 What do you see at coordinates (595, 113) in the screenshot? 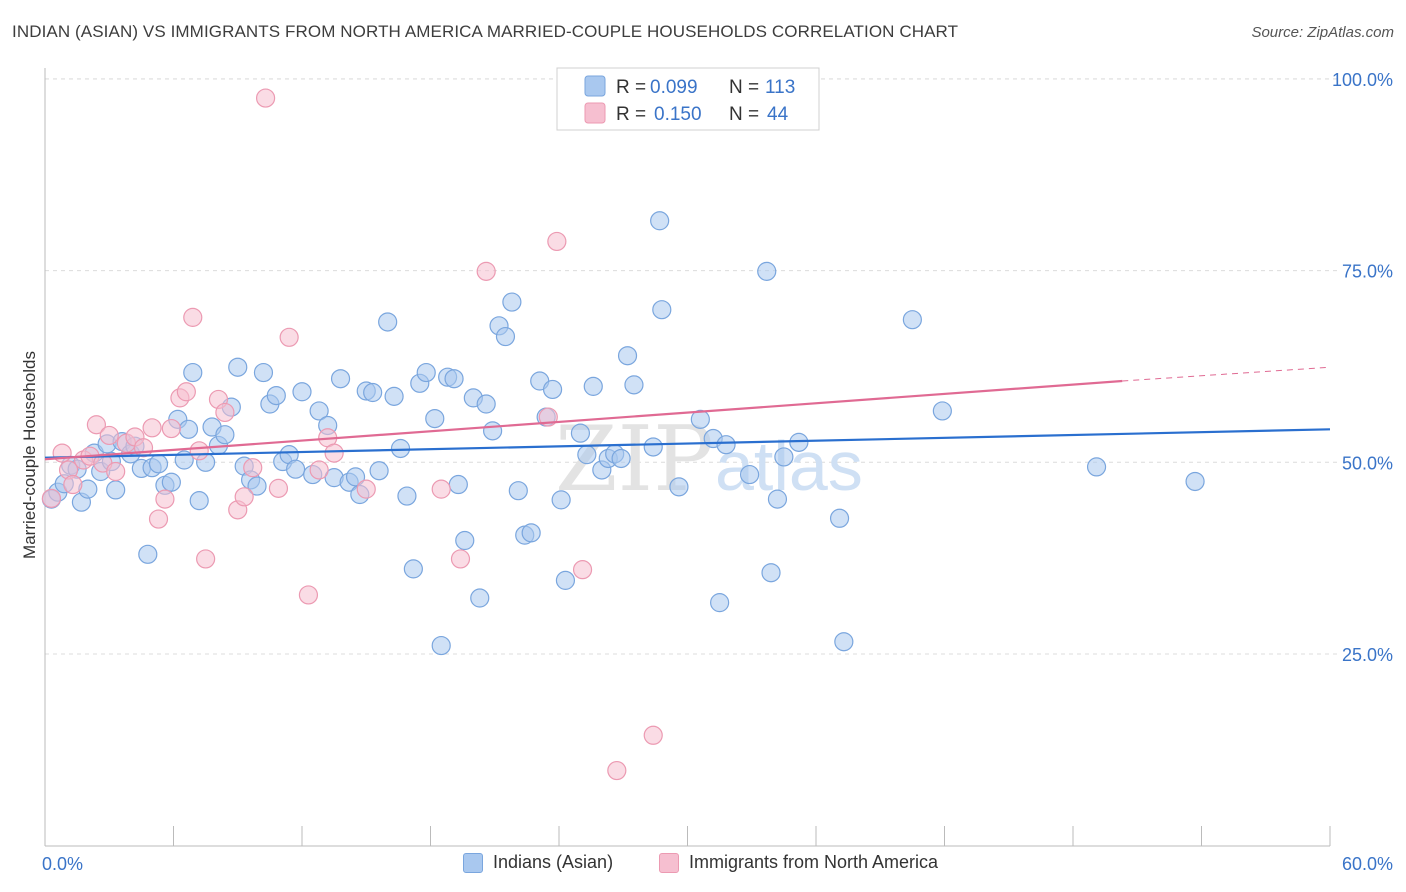
I see `legend-swatch-pink` at bounding box center [595, 113].